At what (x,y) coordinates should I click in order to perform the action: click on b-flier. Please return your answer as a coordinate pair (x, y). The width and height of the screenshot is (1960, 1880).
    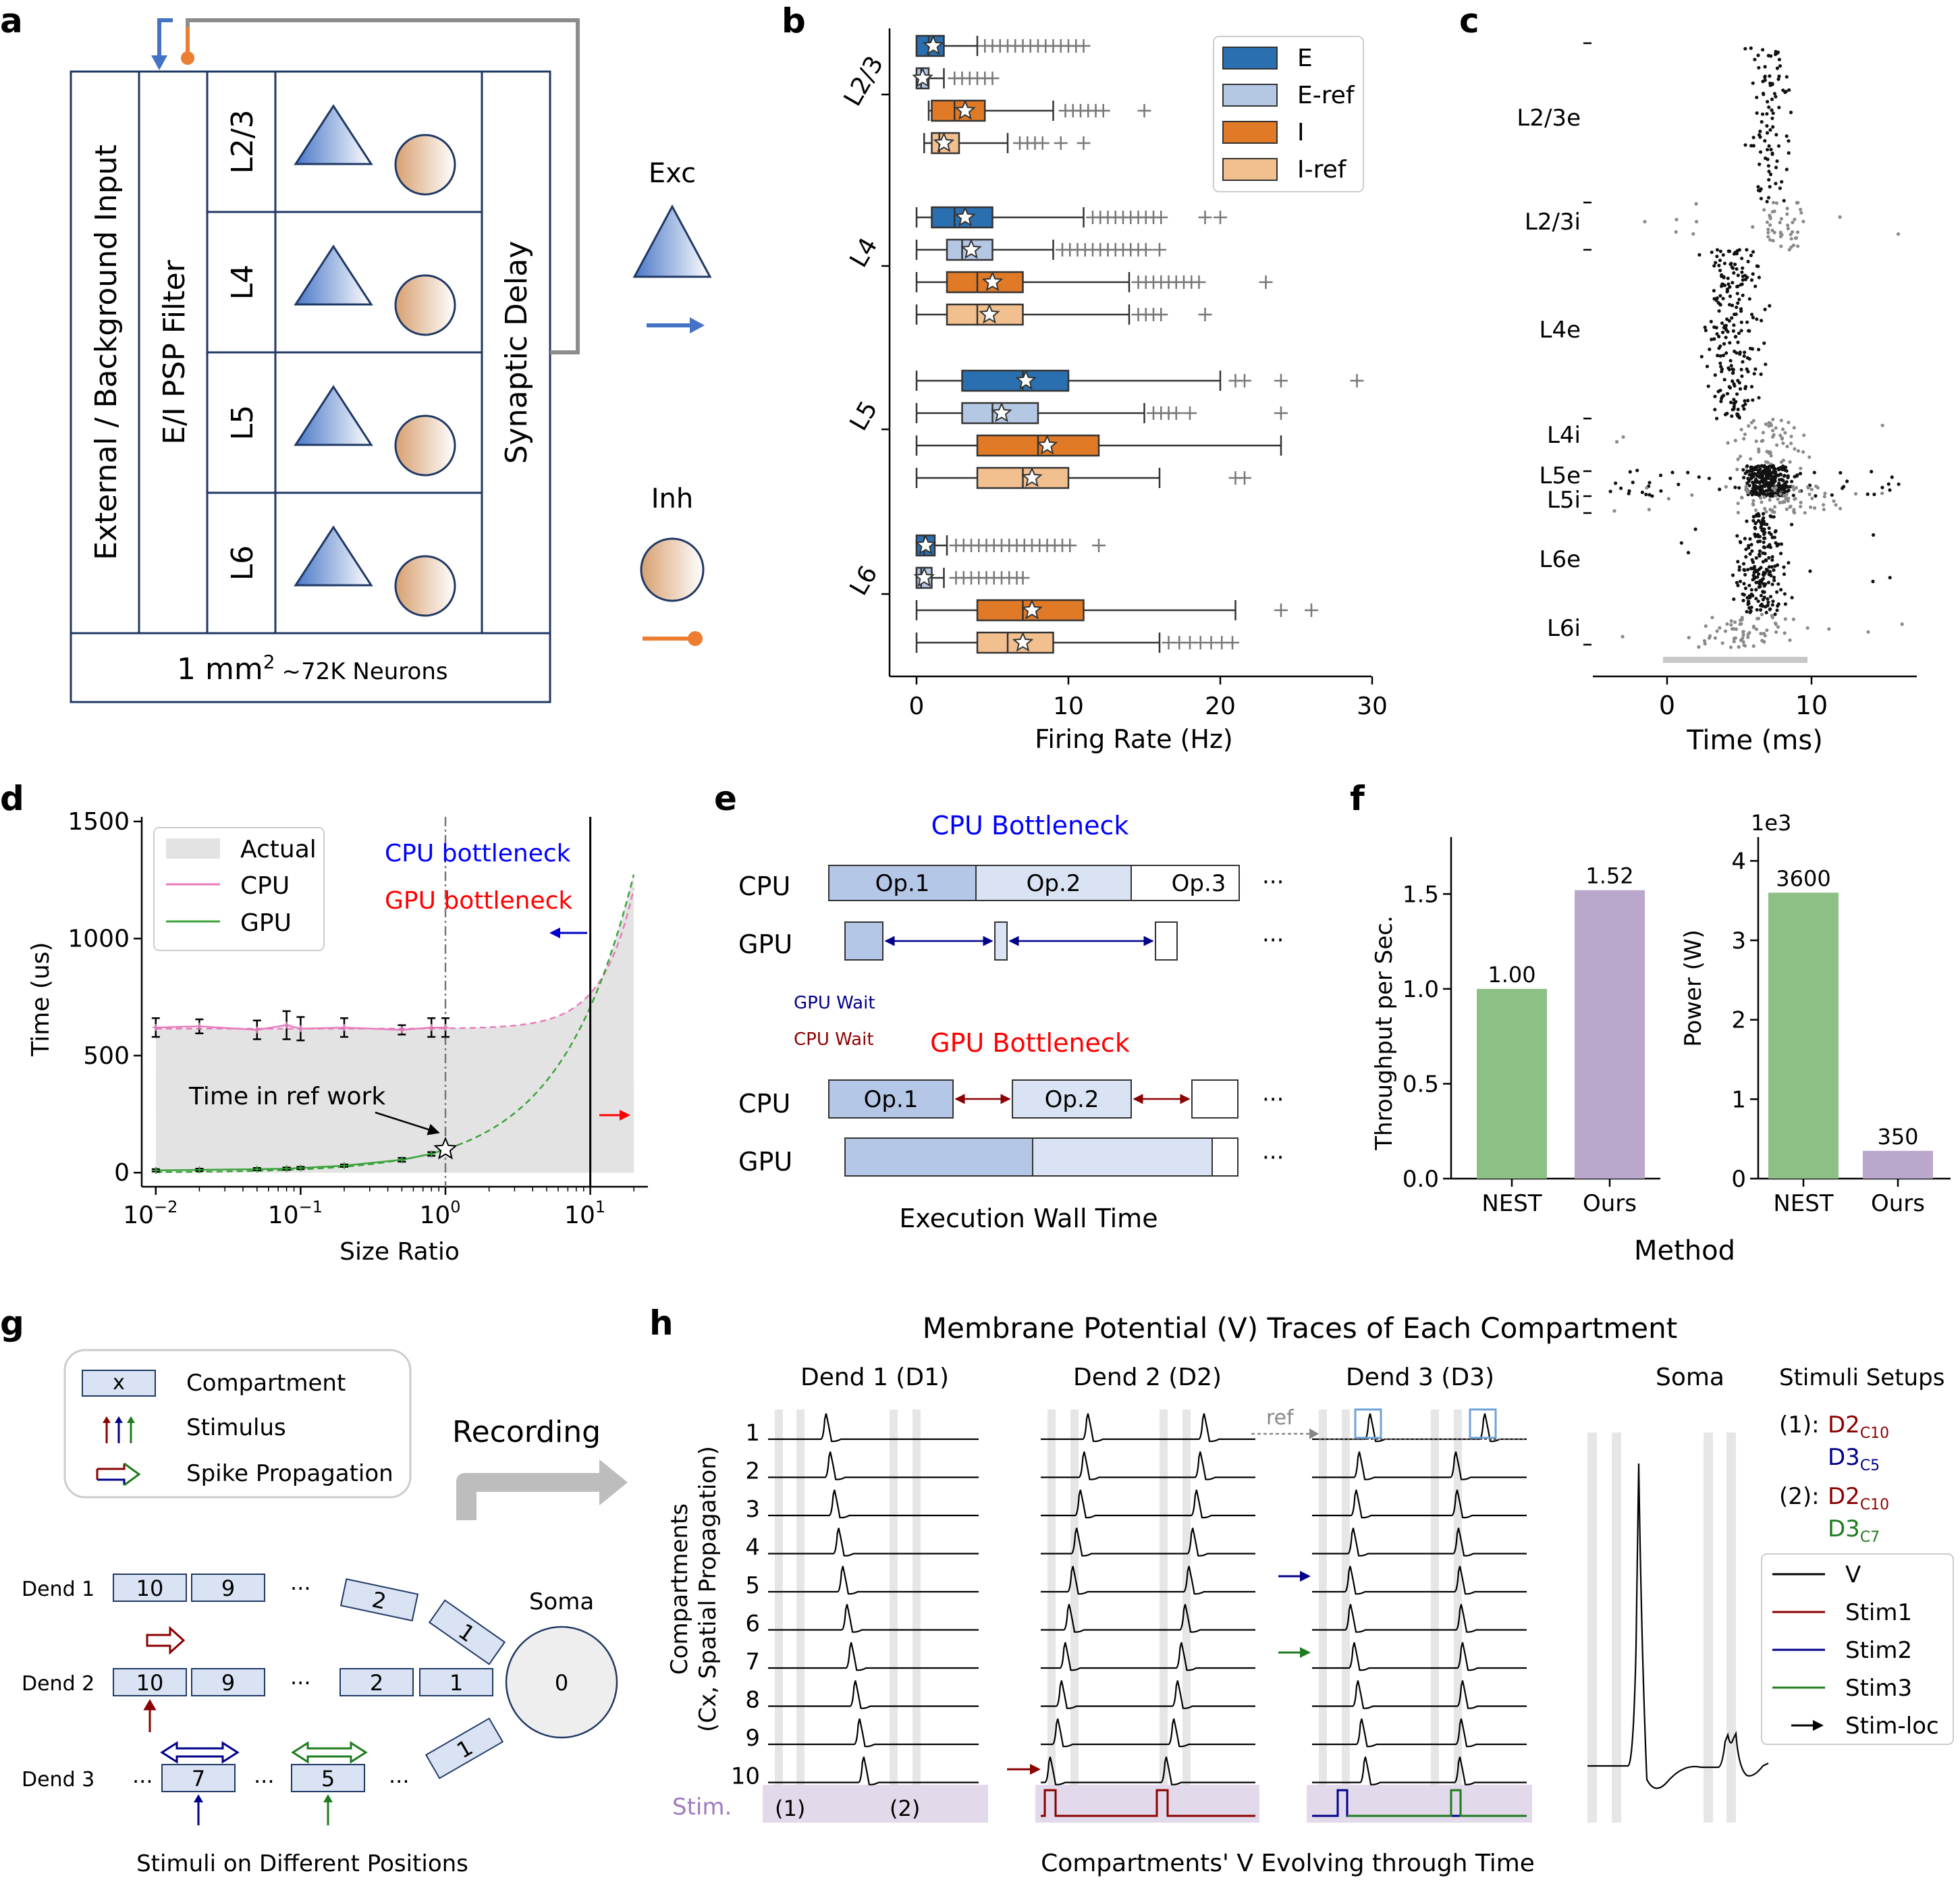
    Looking at the image, I should click on (1281, 413).